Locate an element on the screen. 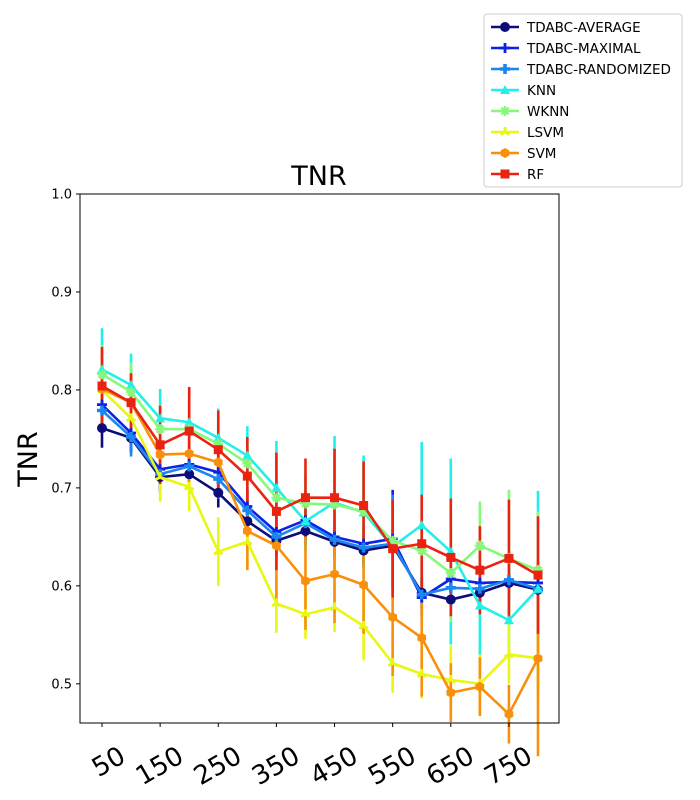  legend-entry: LSVM is located at coordinates (527, 133).